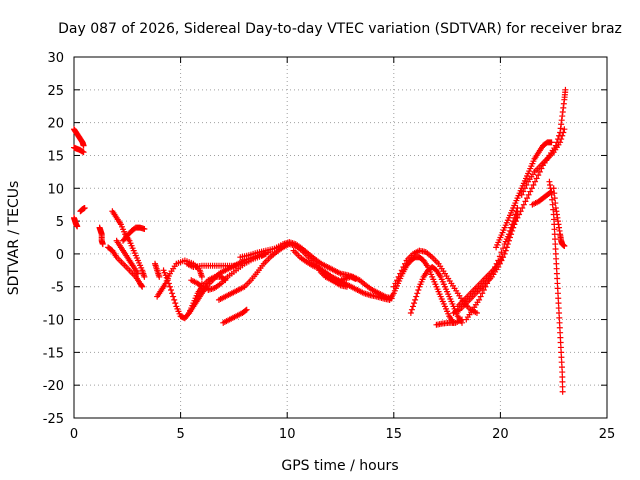 The width and height of the screenshot is (640, 480). I want to click on y-tick-label: 30, so click(55, 58).